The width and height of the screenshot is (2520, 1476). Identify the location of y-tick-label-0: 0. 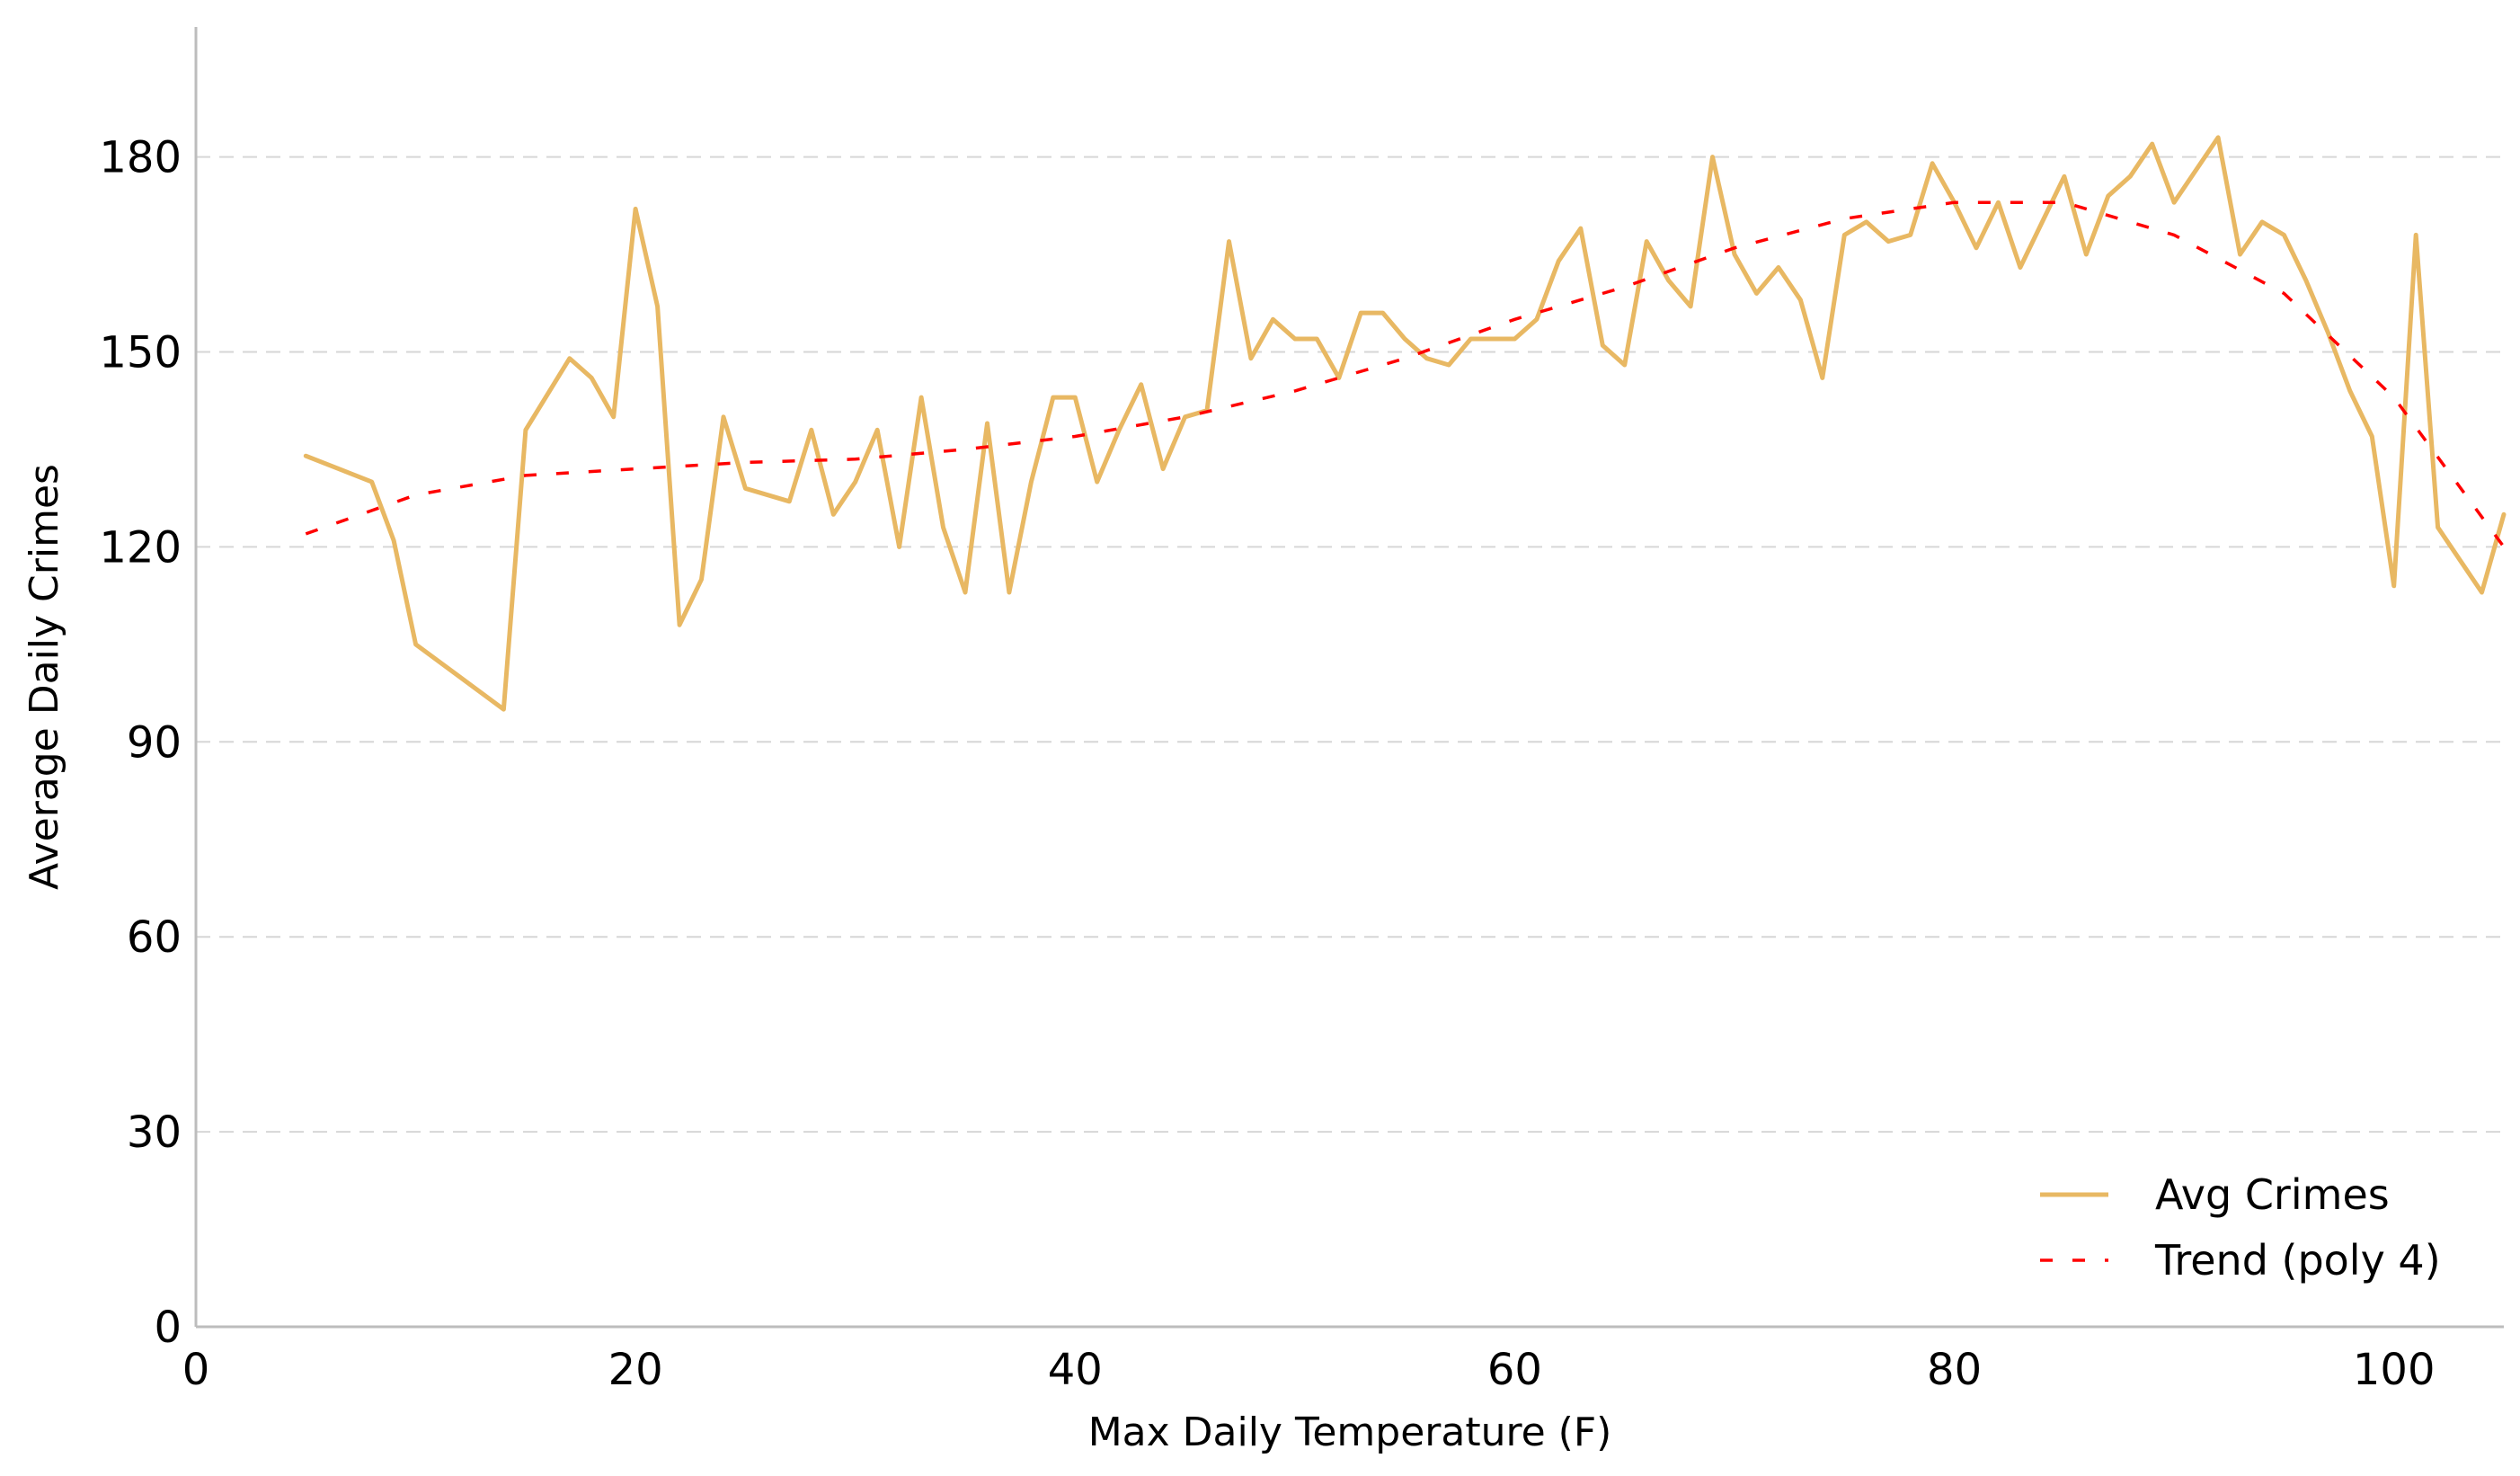
(168, 1328).